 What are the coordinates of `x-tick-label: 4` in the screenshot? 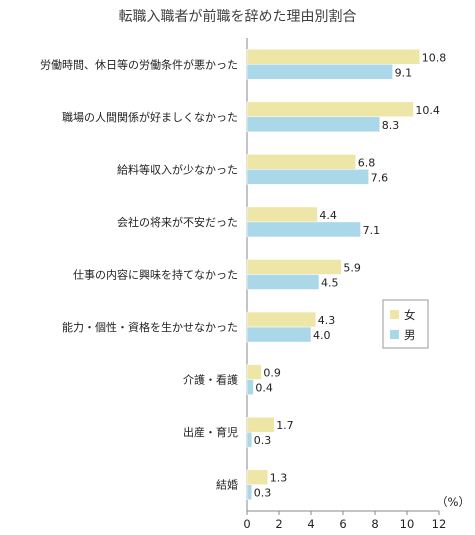 It's located at (310, 524).